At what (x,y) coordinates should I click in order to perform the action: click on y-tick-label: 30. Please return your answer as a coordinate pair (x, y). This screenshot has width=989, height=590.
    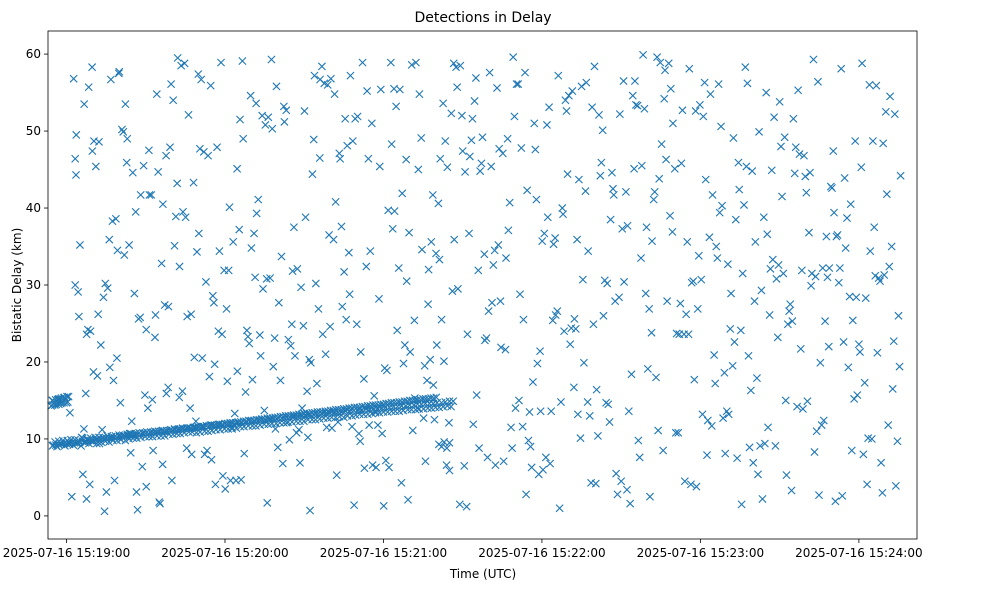
    Looking at the image, I should click on (33, 285).